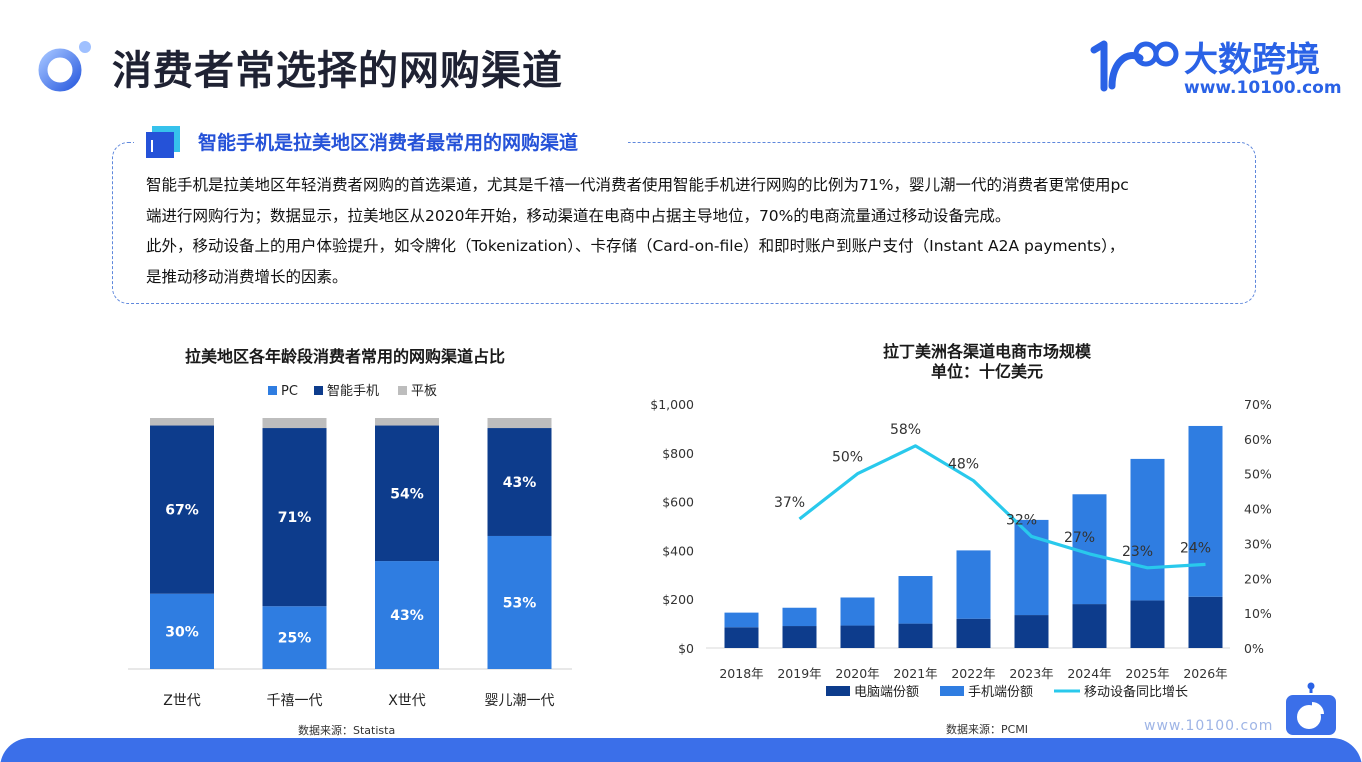  Describe the element at coordinates (1311, 709) in the screenshot. I see `pie-chart-icon` at that location.